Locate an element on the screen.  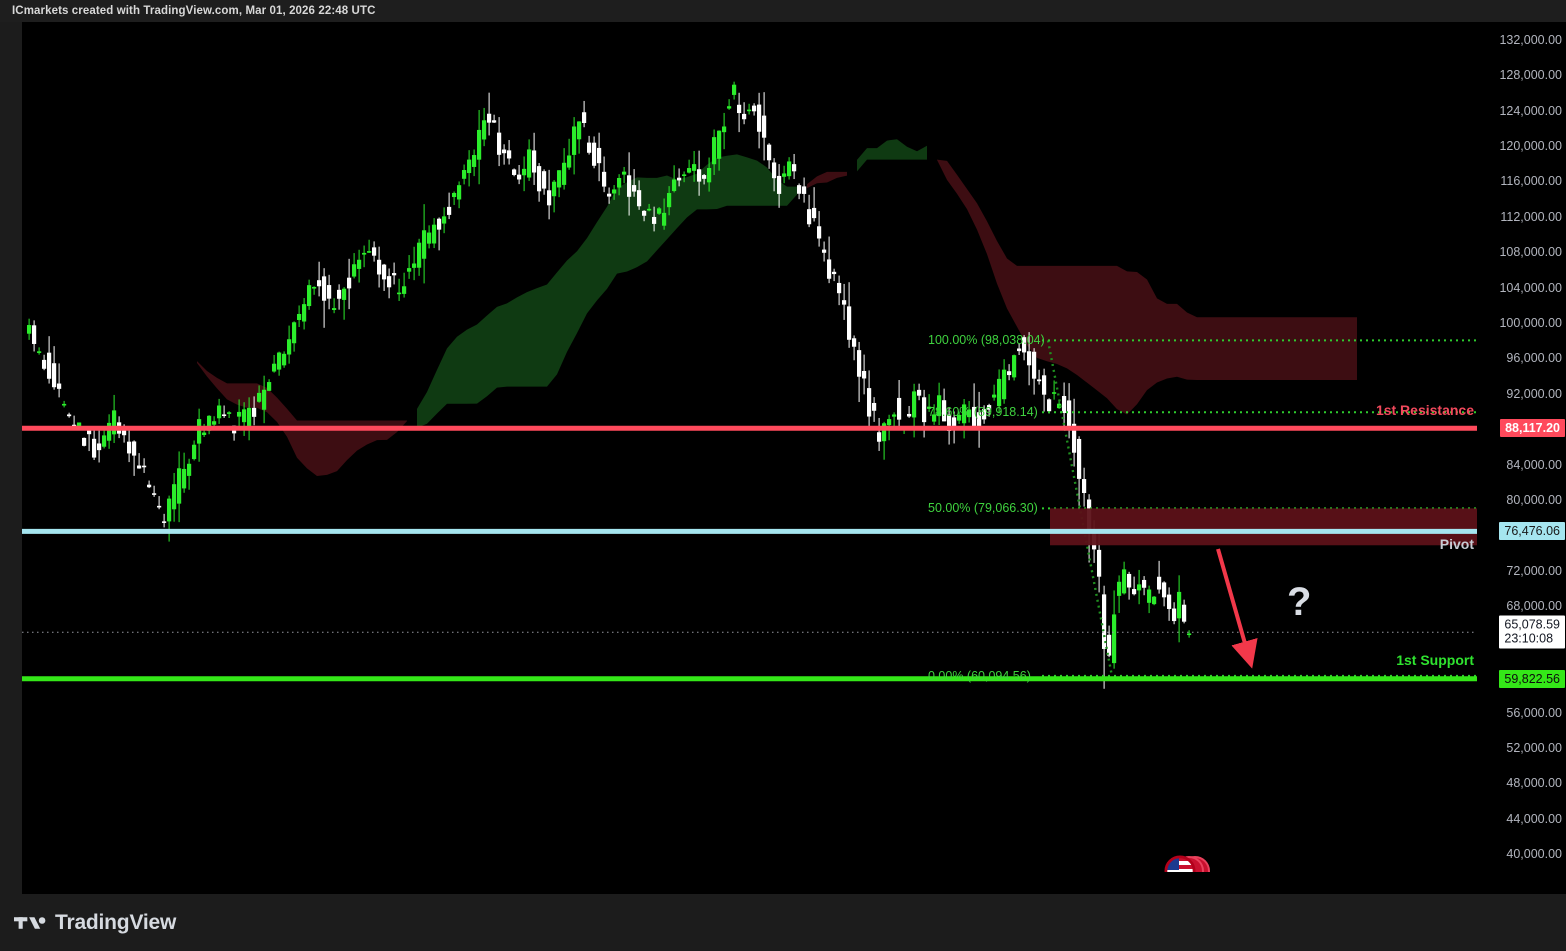
fib-label-100: 100.00% (98,038.04) is located at coordinates (986, 340).